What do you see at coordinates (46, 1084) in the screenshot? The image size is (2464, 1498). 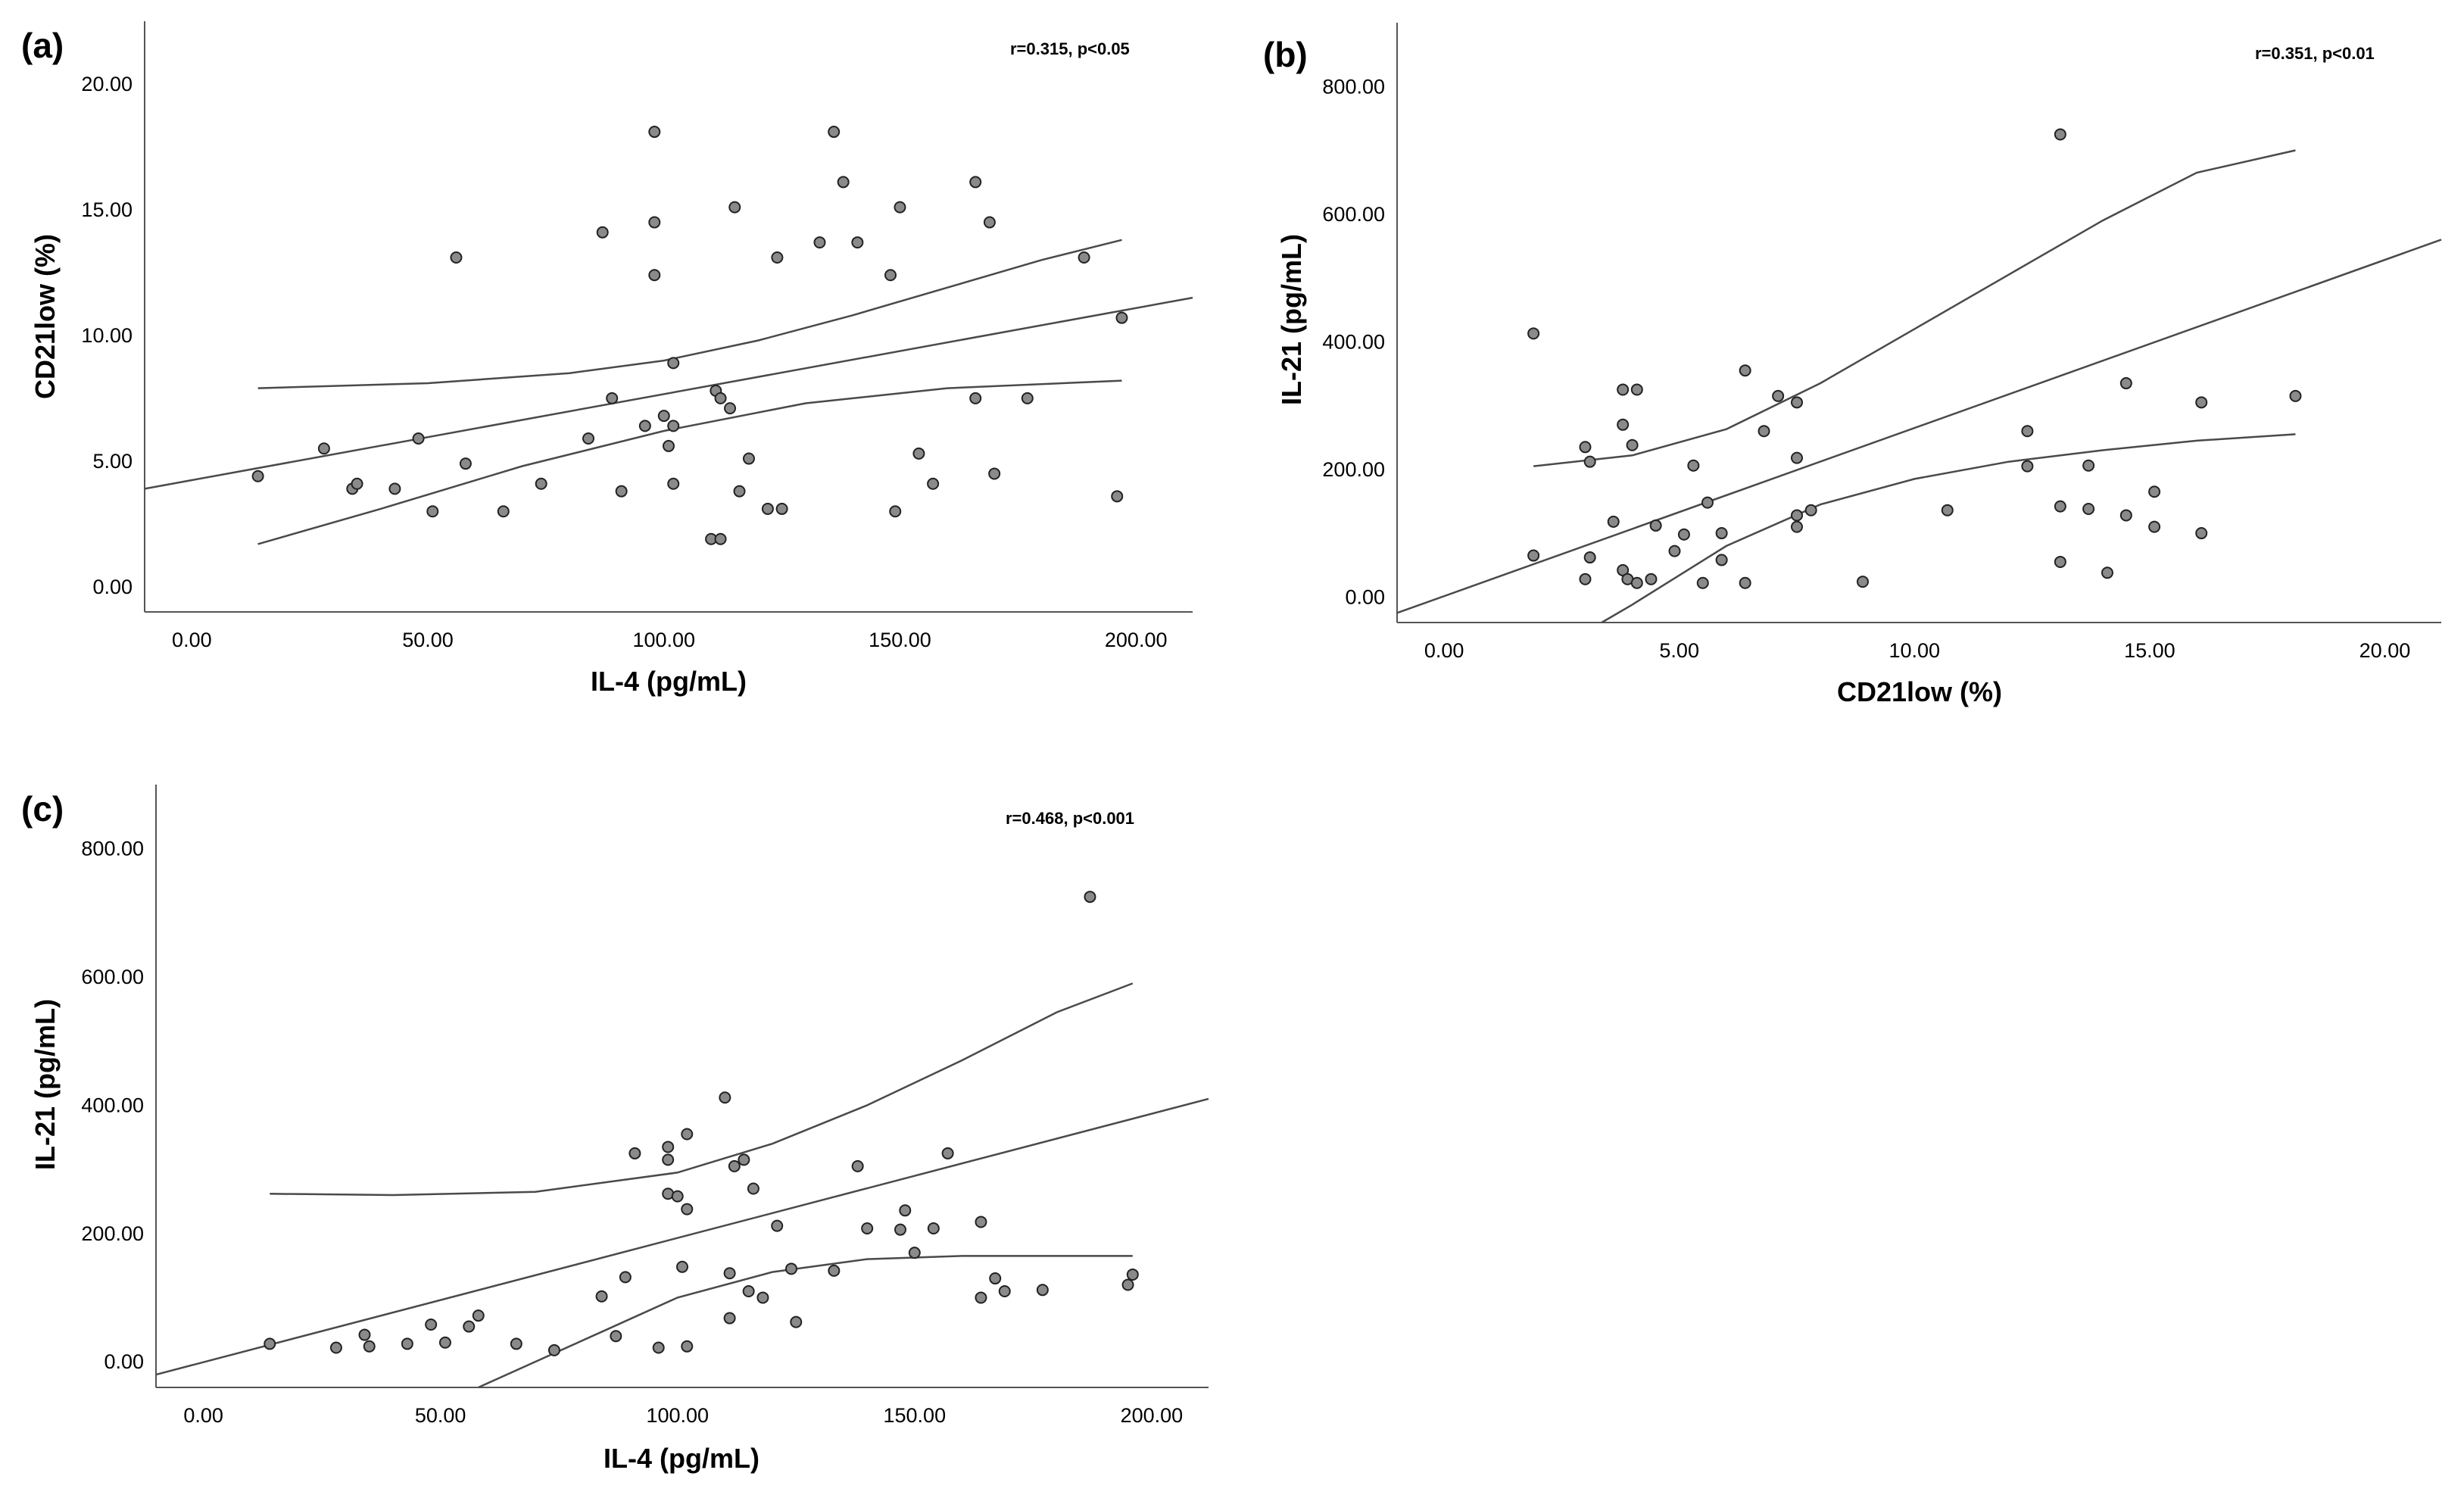 I see `panel-c-y-axis-title: IL-21 (pg/mL)` at bounding box center [46, 1084].